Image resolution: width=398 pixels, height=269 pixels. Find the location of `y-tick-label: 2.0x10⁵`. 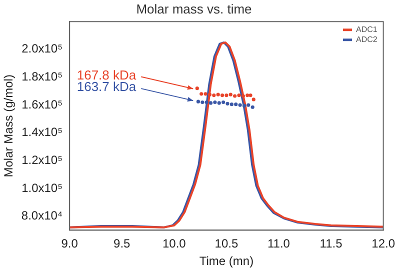

y-tick-label: 2.0x10⁵ is located at coordinates (42, 49).